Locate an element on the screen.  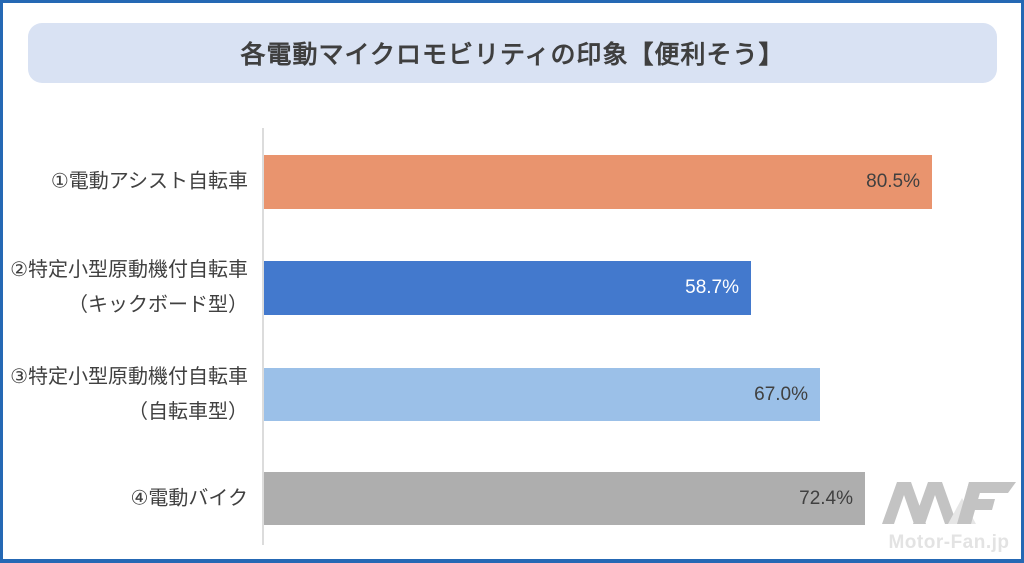
category-label-2: ②特定小型原動機付自転車 （キックボード型） is located at coordinates (129, 287).